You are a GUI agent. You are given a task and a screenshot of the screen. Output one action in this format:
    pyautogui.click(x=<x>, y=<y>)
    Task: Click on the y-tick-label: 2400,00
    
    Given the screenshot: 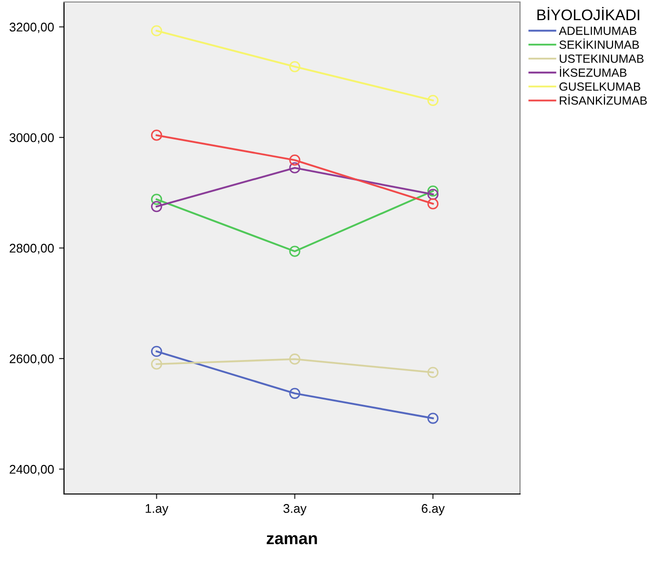 What is the action you would take?
    pyautogui.click(x=32, y=470)
    